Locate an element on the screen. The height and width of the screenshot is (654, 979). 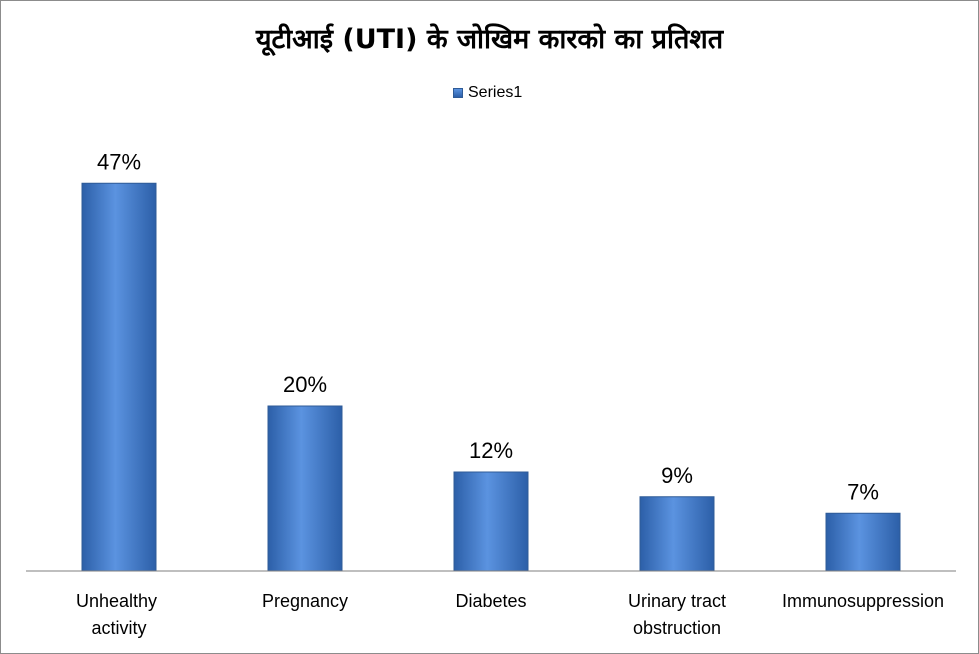
category-label-0: Unhealthy activity is located at coordinates (119, 614).